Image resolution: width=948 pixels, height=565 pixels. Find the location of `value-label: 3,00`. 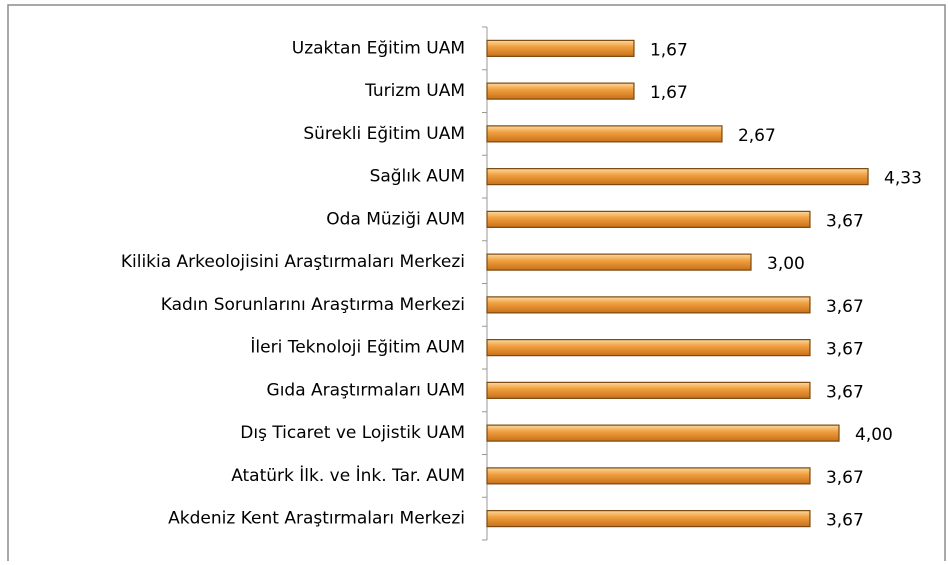

value-label: 3,00 is located at coordinates (786, 264).